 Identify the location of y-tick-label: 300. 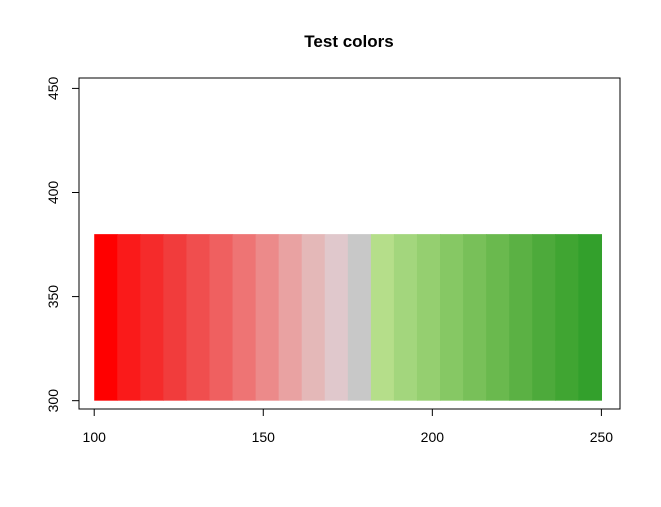
(53, 401).